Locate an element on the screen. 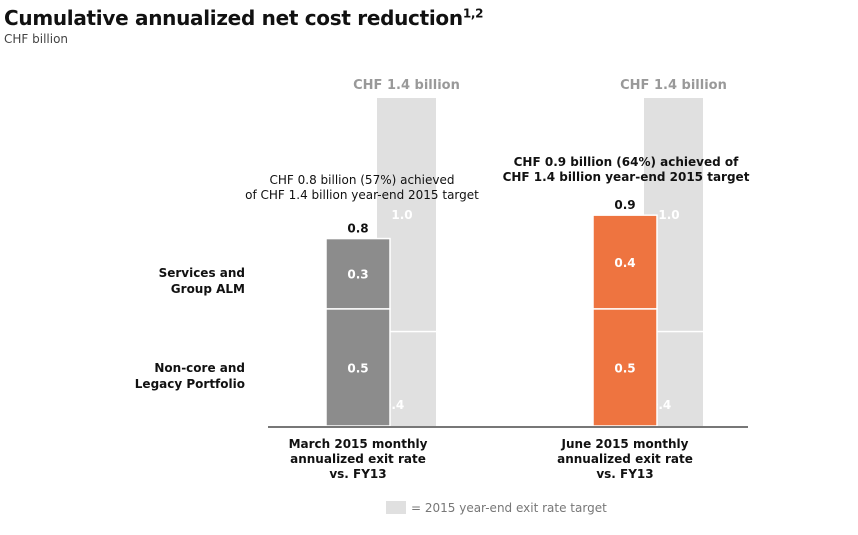 Image resolution: width=858 pixels, height=535 pixels. legend-label: = 2015 year-end exit rate target is located at coordinates (509, 508).